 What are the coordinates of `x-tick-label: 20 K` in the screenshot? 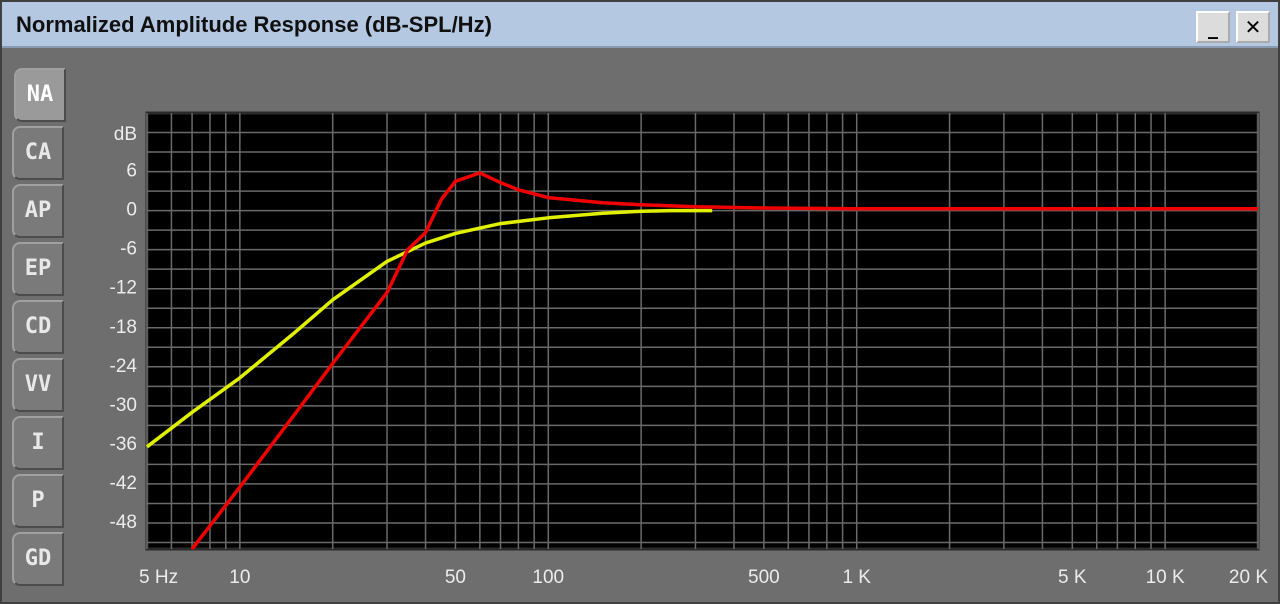 It's located at (1248, 577).